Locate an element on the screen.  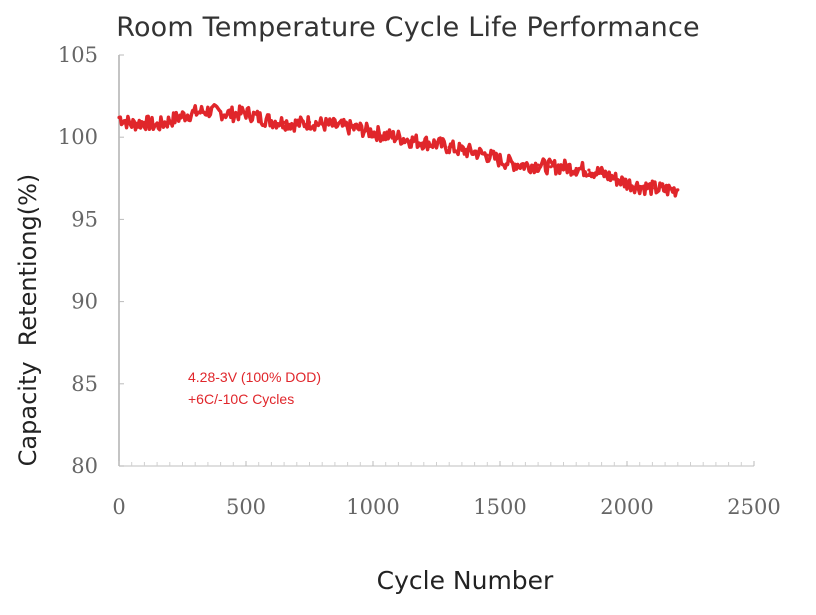
annotation-line-2: +6C/-10C Cycles is located at coordinates (241, 399).